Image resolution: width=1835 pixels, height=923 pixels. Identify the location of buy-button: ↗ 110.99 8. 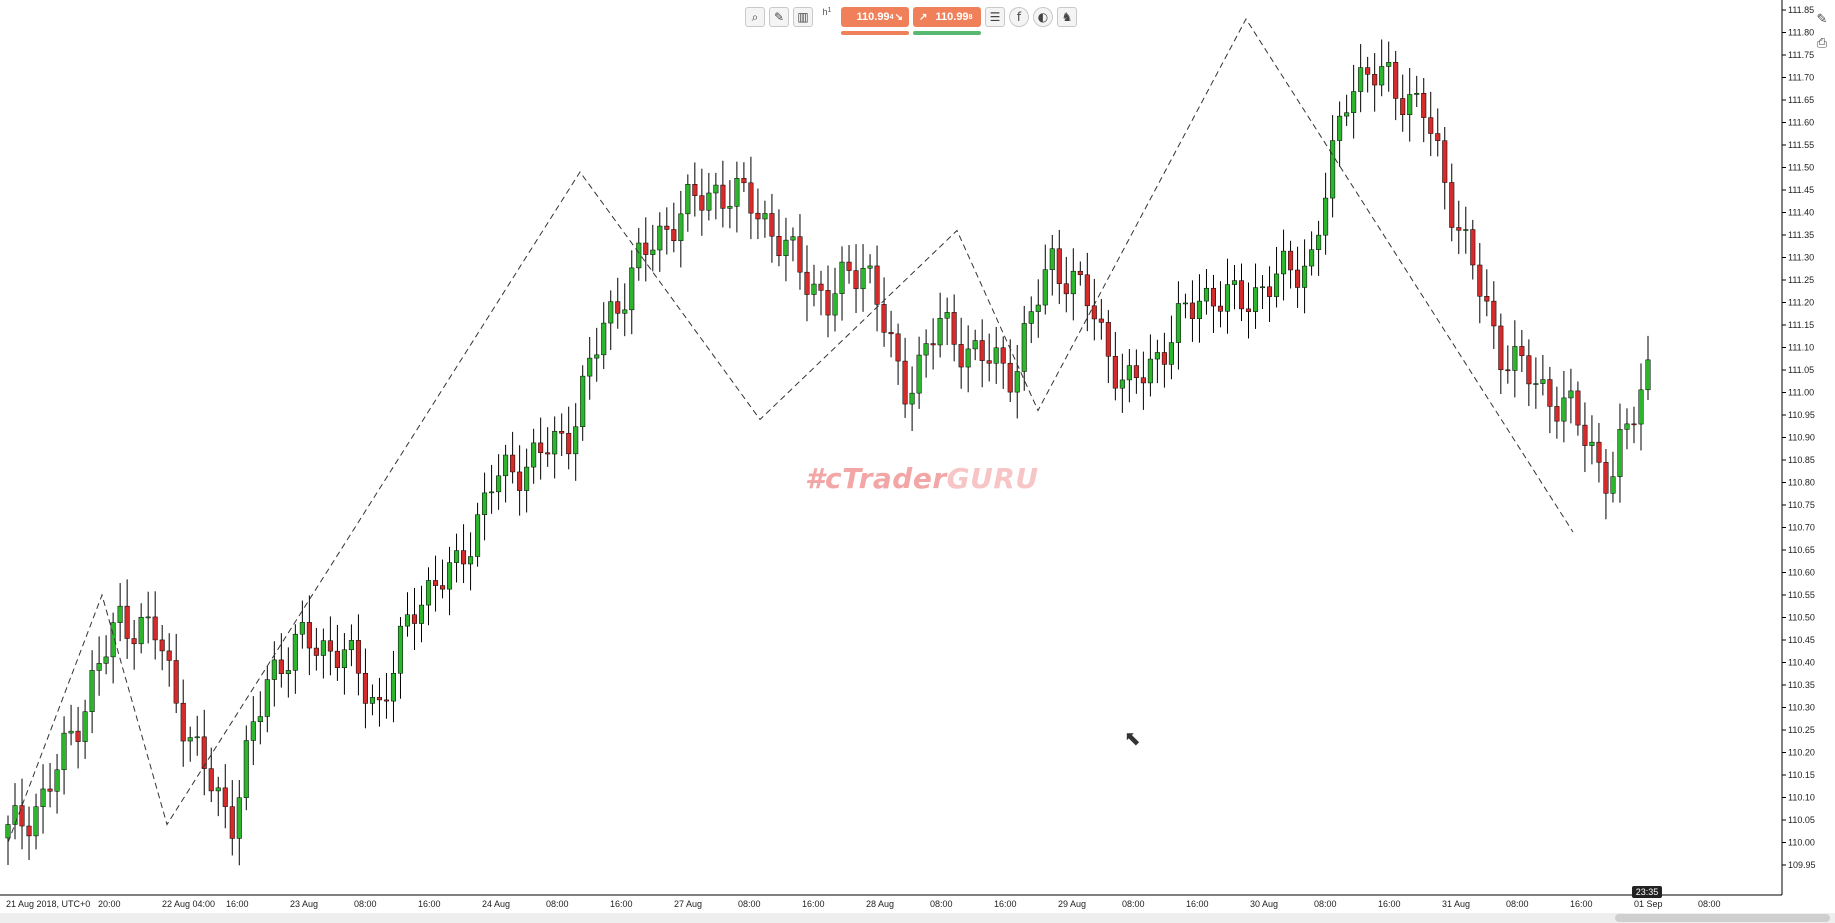
(947, 21).